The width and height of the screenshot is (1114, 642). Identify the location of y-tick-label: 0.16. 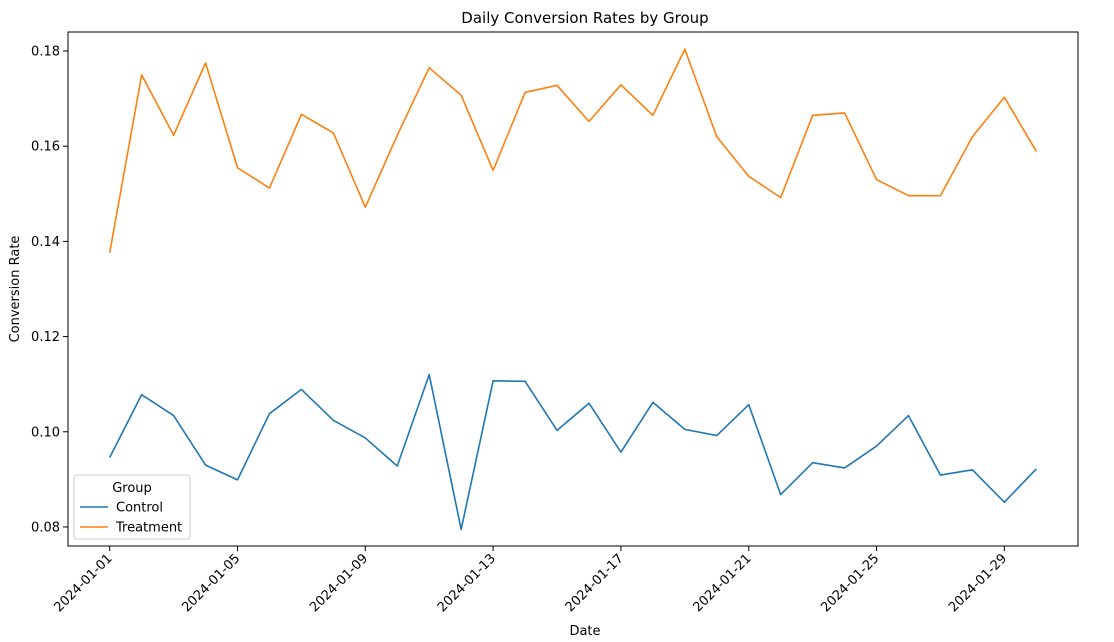
(45, 147).